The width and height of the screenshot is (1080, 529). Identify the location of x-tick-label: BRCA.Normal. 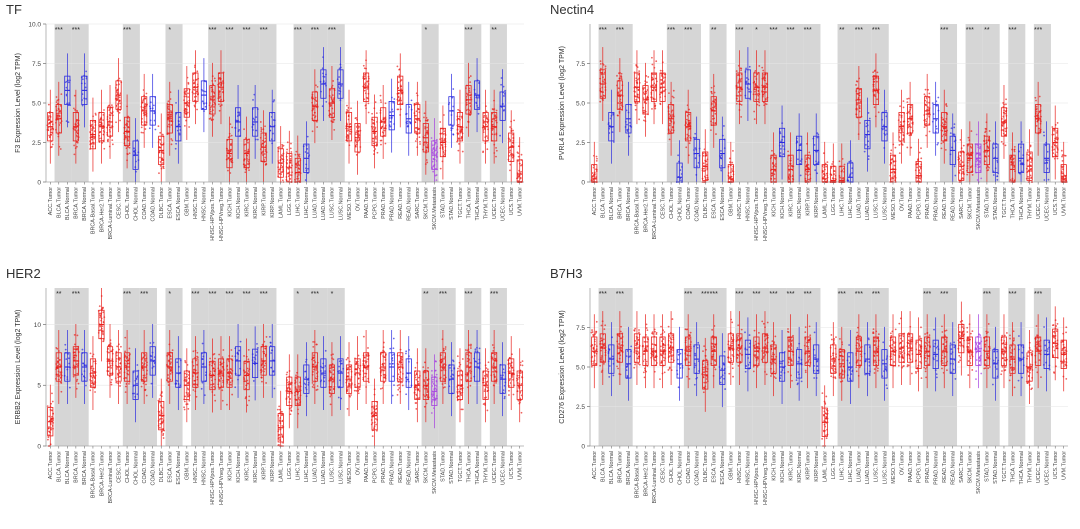
(85, 204).